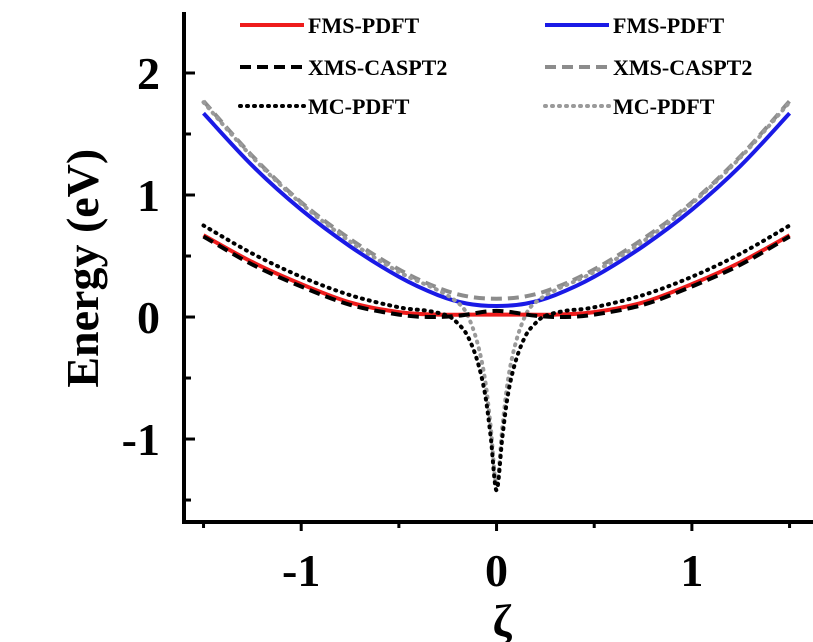 This screenshot has width=813, height=642. I want to click on x-axis-title: ζ, so click(502, 618).